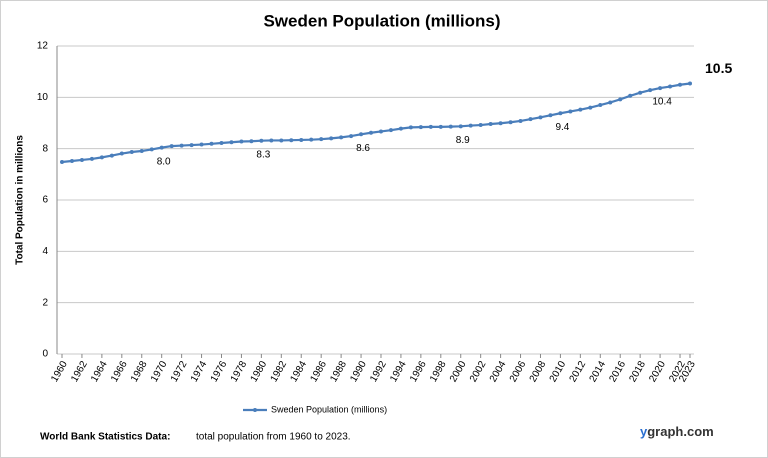 The height and width of the screenshot is (458, 768). Describe the element at coordinates (43, 97) in the screenshot. I see `y-tick-label: 10` at that location.